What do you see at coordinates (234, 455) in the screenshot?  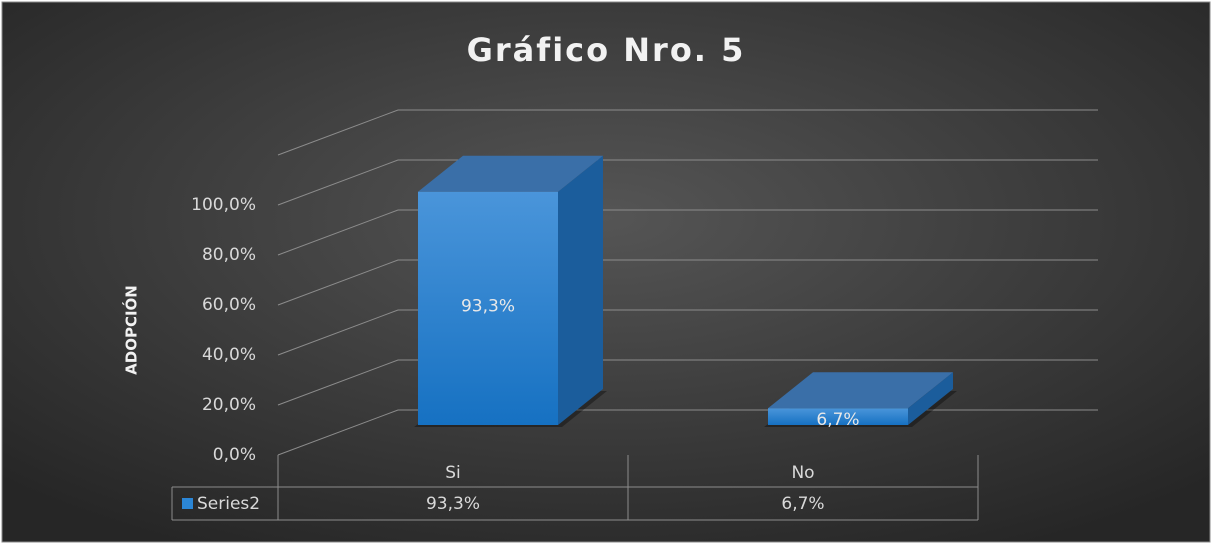 I see `y-tick-label: 0,0%` at bounding box center [234, 455].